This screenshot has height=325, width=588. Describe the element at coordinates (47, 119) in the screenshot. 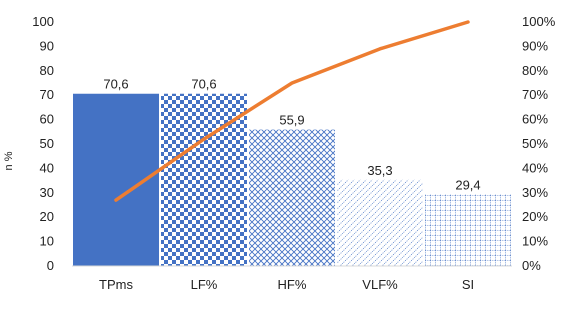

I see `left-tick-label: 60` at that location.